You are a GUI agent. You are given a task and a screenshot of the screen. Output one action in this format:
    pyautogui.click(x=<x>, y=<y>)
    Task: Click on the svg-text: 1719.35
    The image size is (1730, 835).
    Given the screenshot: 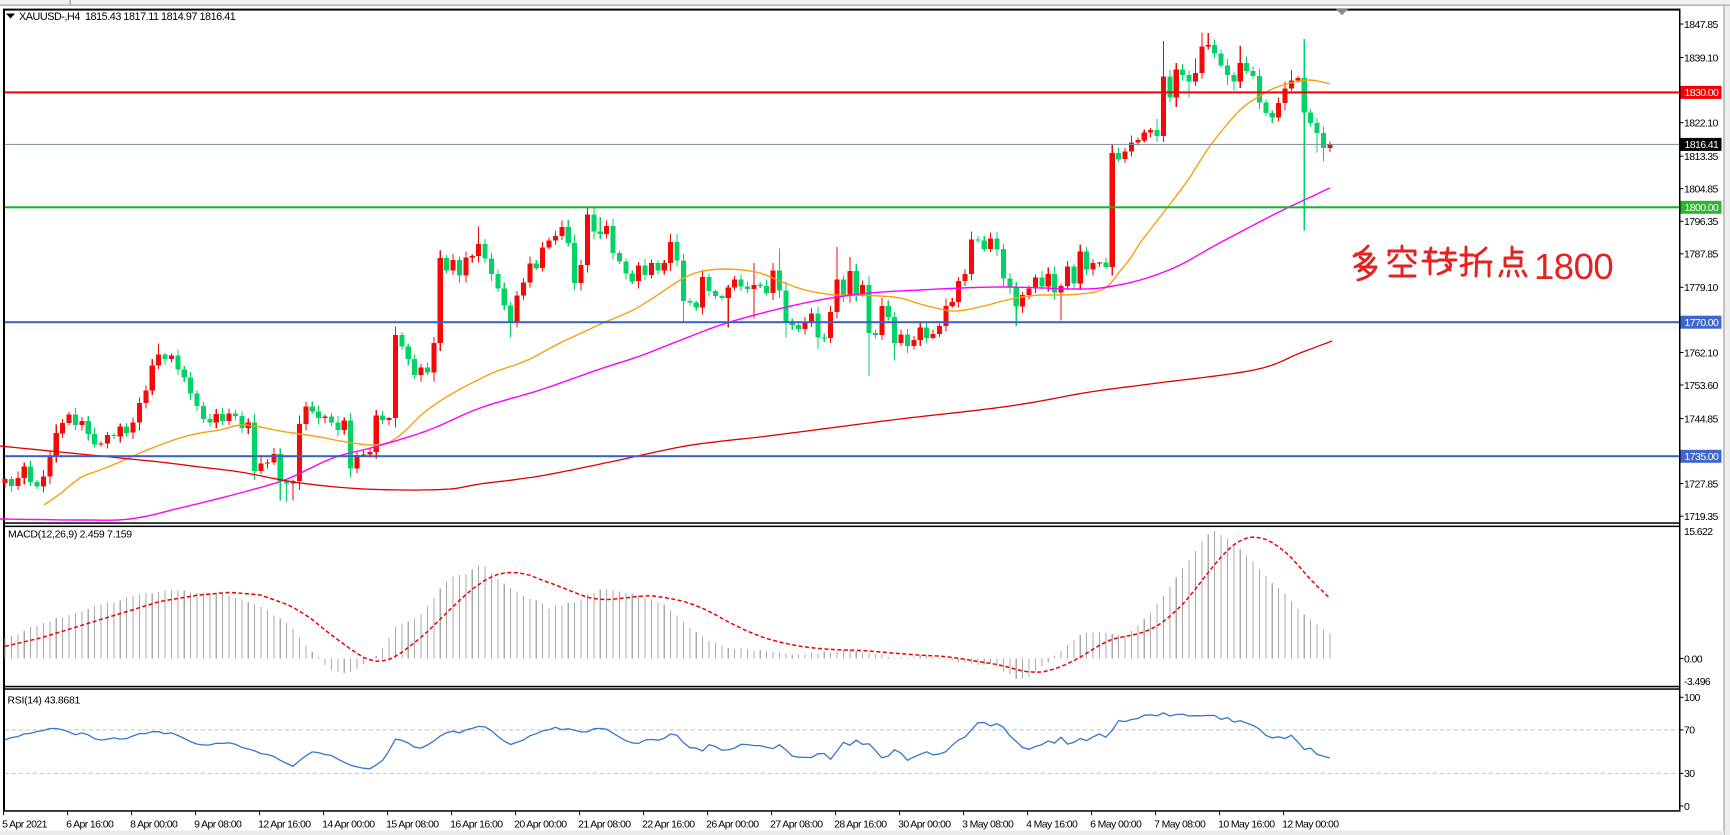 What is the action you would take?
    pyautogui.click(x=1701, y=517)
    